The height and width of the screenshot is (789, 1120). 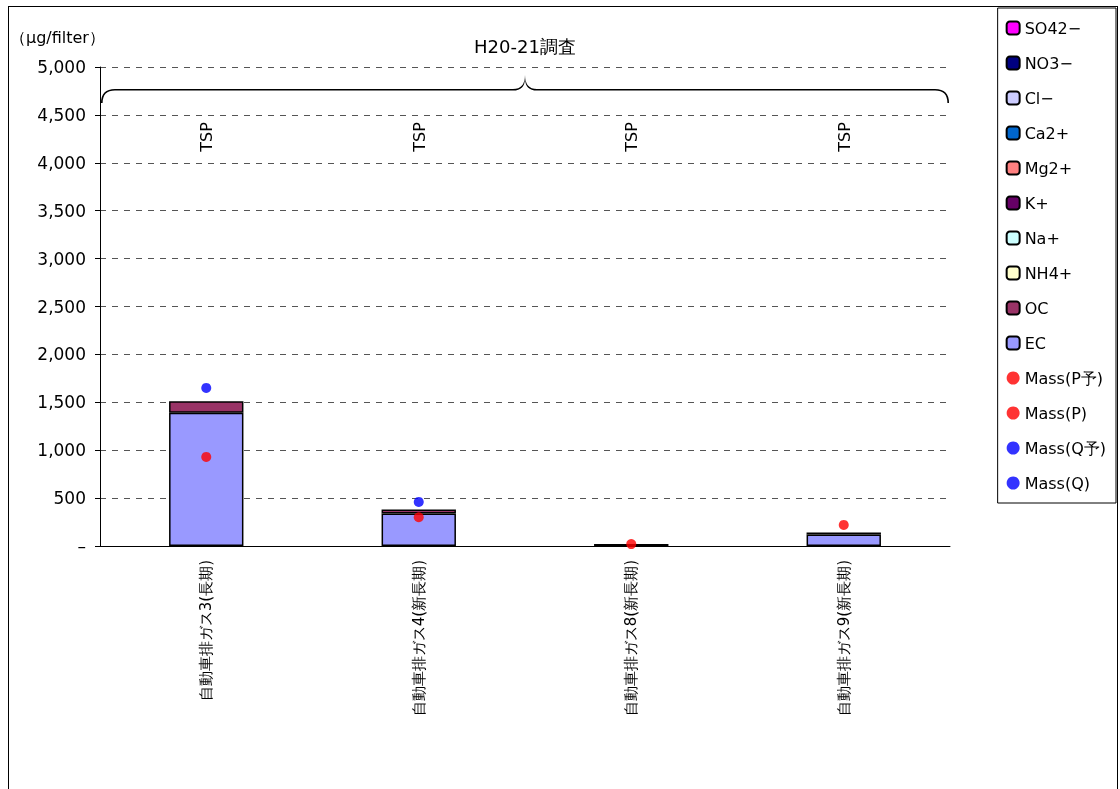 I want to click on legend-label: Mass(P), so click(x=1056, y=413).